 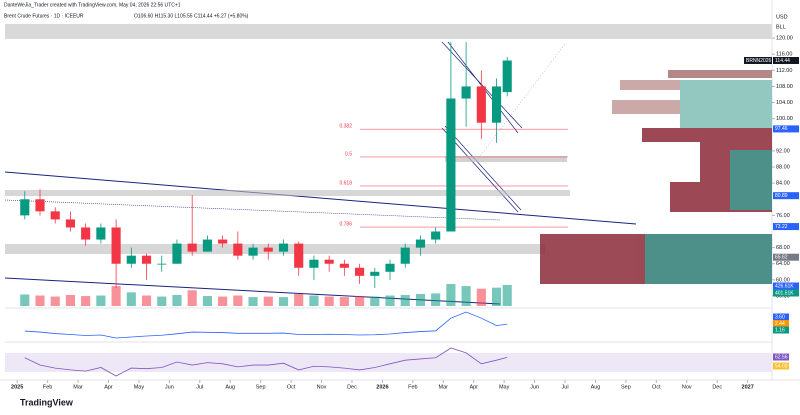 I want to click on fib-label: 0.5, so click(x=348, y=154).